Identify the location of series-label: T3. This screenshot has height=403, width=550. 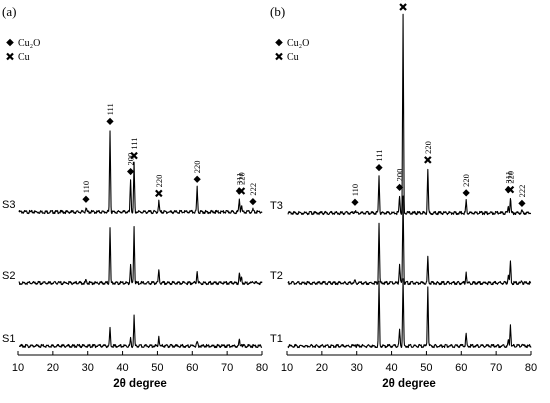
(276, 206).